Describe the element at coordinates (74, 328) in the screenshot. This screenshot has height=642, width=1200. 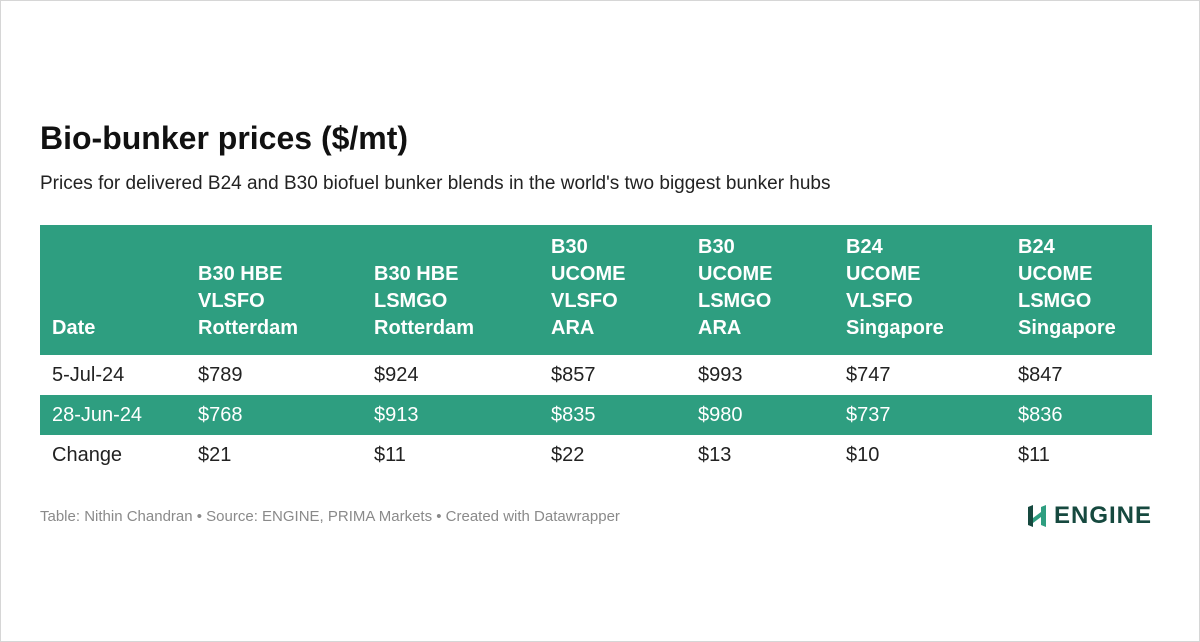
I see `column-header-line: Date` at that location.